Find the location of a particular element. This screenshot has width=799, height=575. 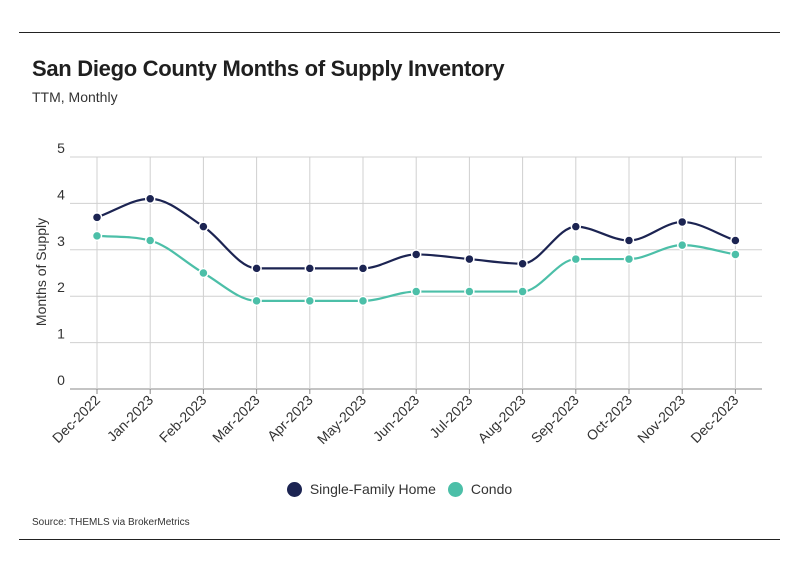

x-tick-label: Dec-2023 is located at coordinates (714, 419).